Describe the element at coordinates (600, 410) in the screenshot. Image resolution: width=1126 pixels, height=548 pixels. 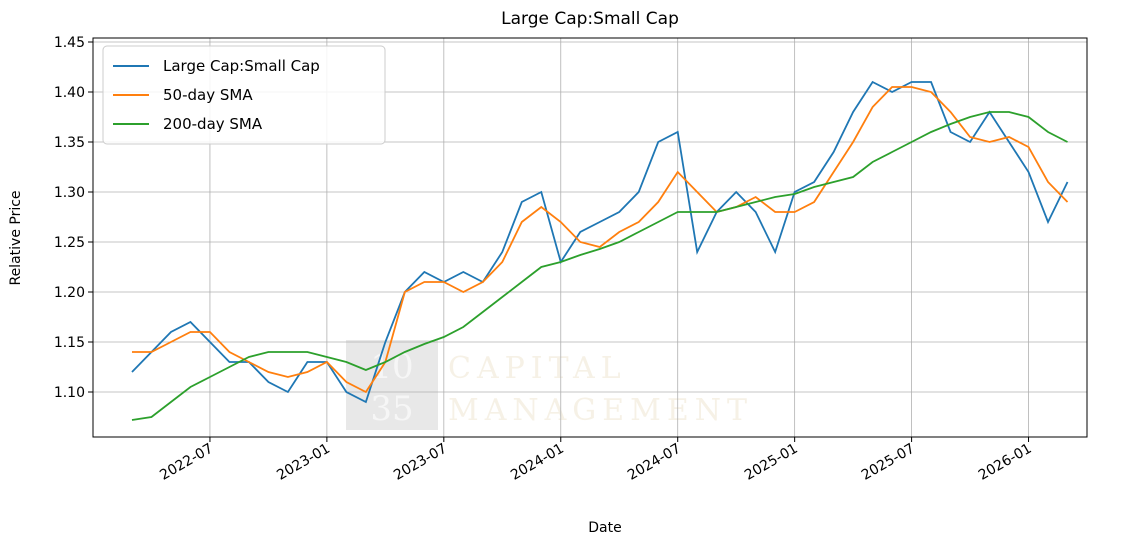
I see `watermark-text: MANAGEMENT` at that location.